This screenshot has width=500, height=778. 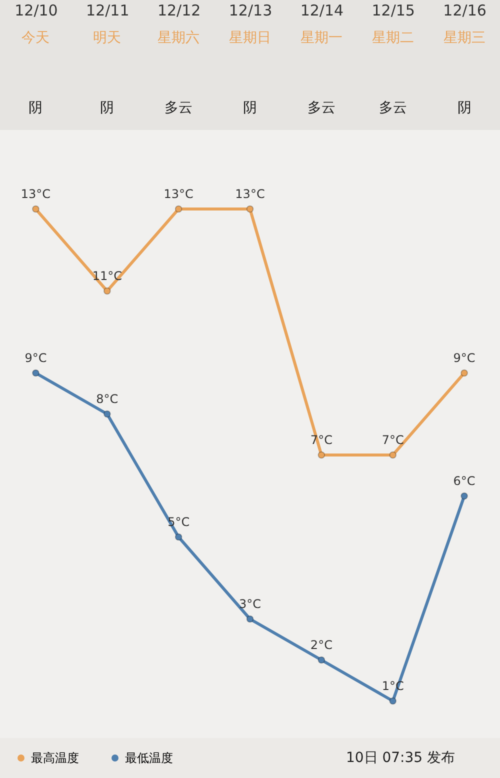 What do you see at coordinates (464, 11) in the screenshot?
I see `x-tick-label: 12/16` at bounding box center [464, 11].